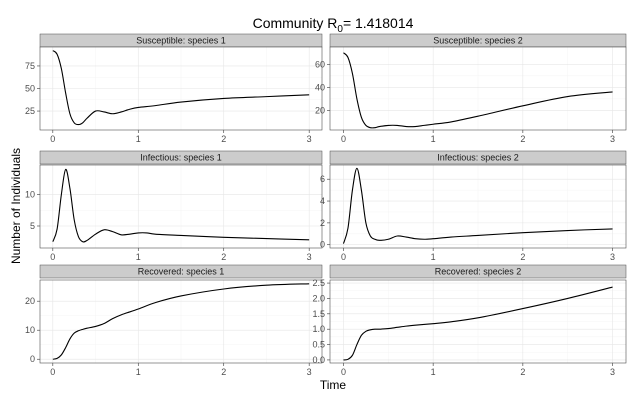 This screenshot has height=400, width=640. What do you see at coordinates (320, 87) in the screenshot?
I see `y-tick-label: 40` at bounding box center [320, 87].